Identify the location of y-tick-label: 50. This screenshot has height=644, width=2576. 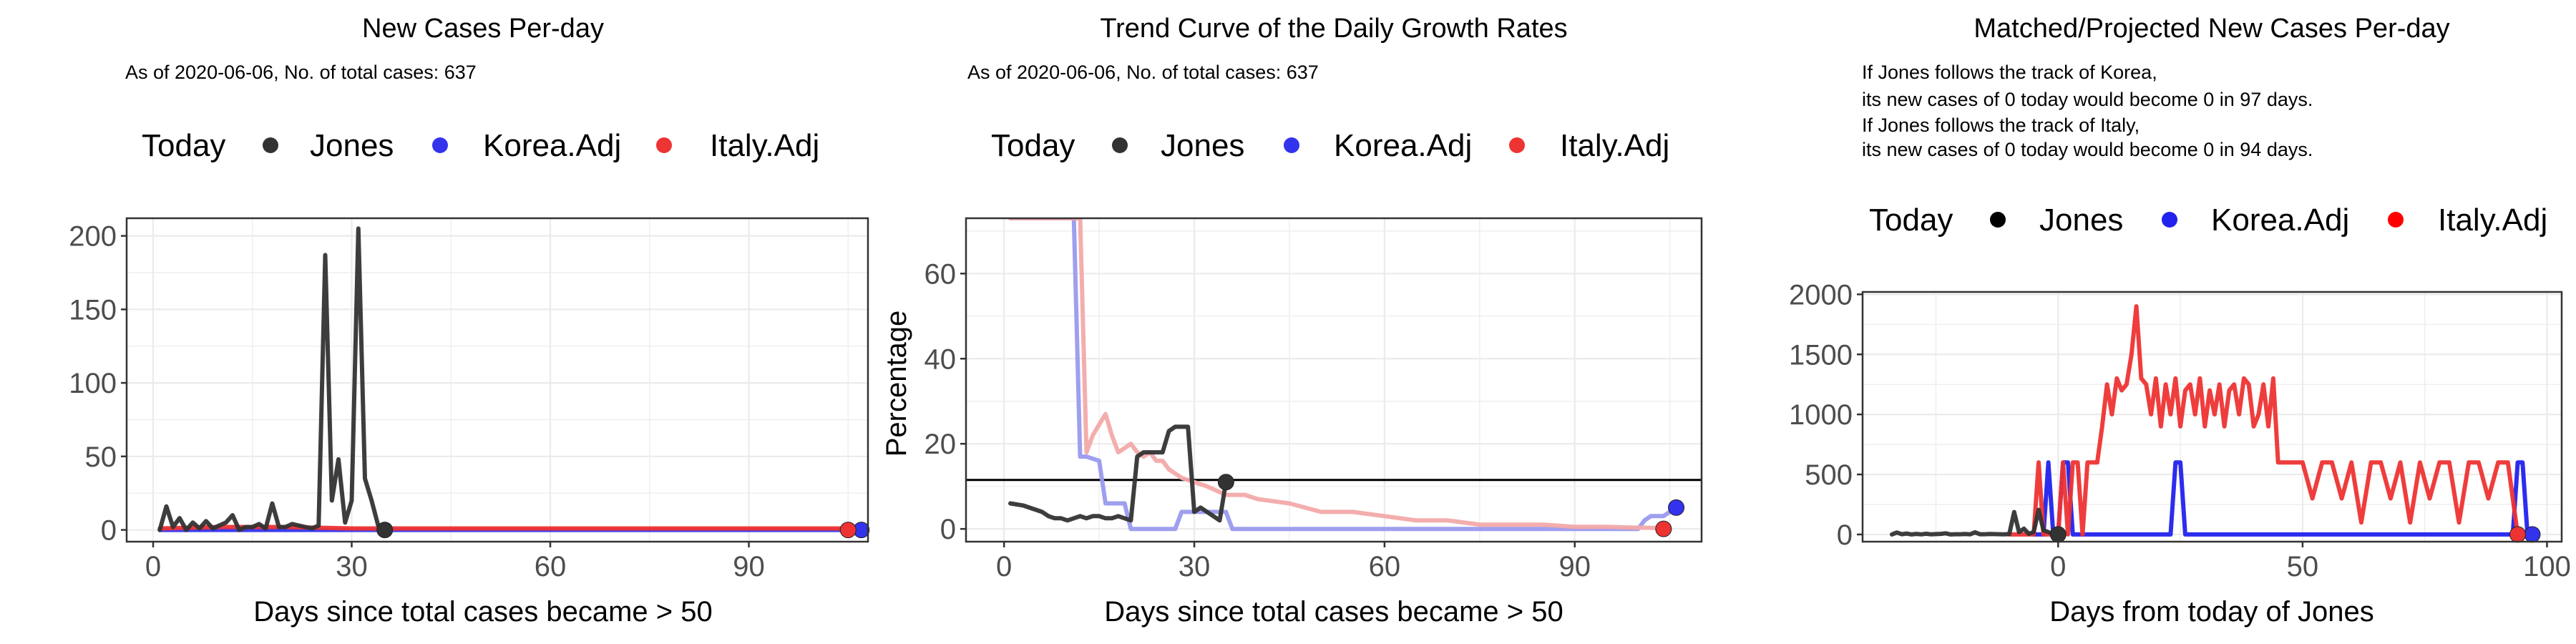
(101, 457).